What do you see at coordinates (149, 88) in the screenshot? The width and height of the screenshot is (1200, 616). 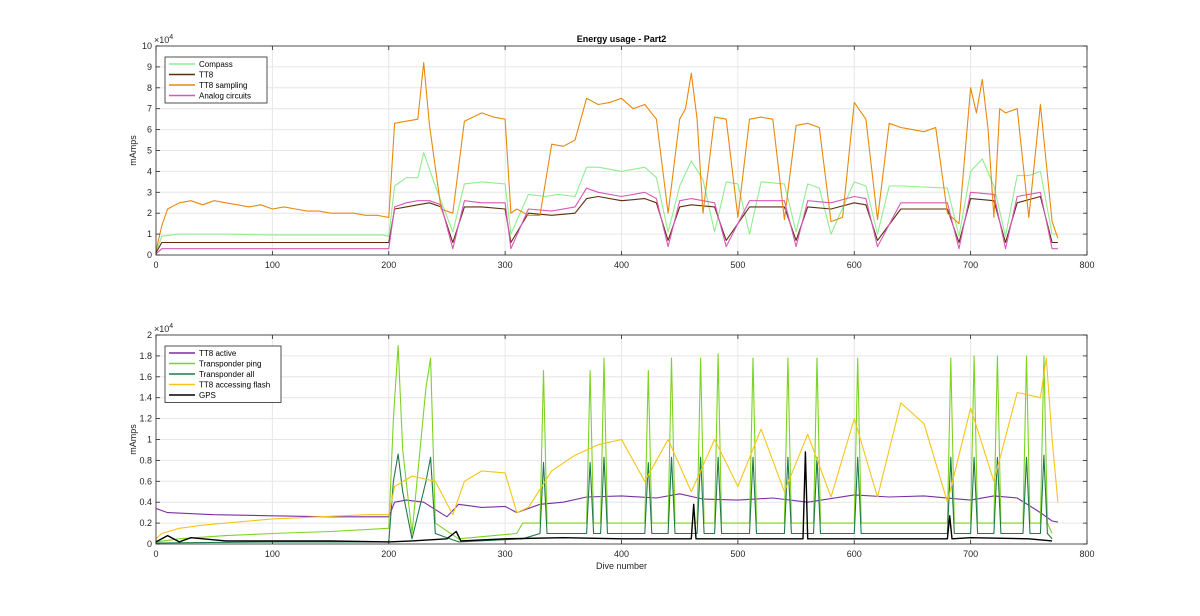 I see `y-tick-label: 8` at bounding box center [149, 88].